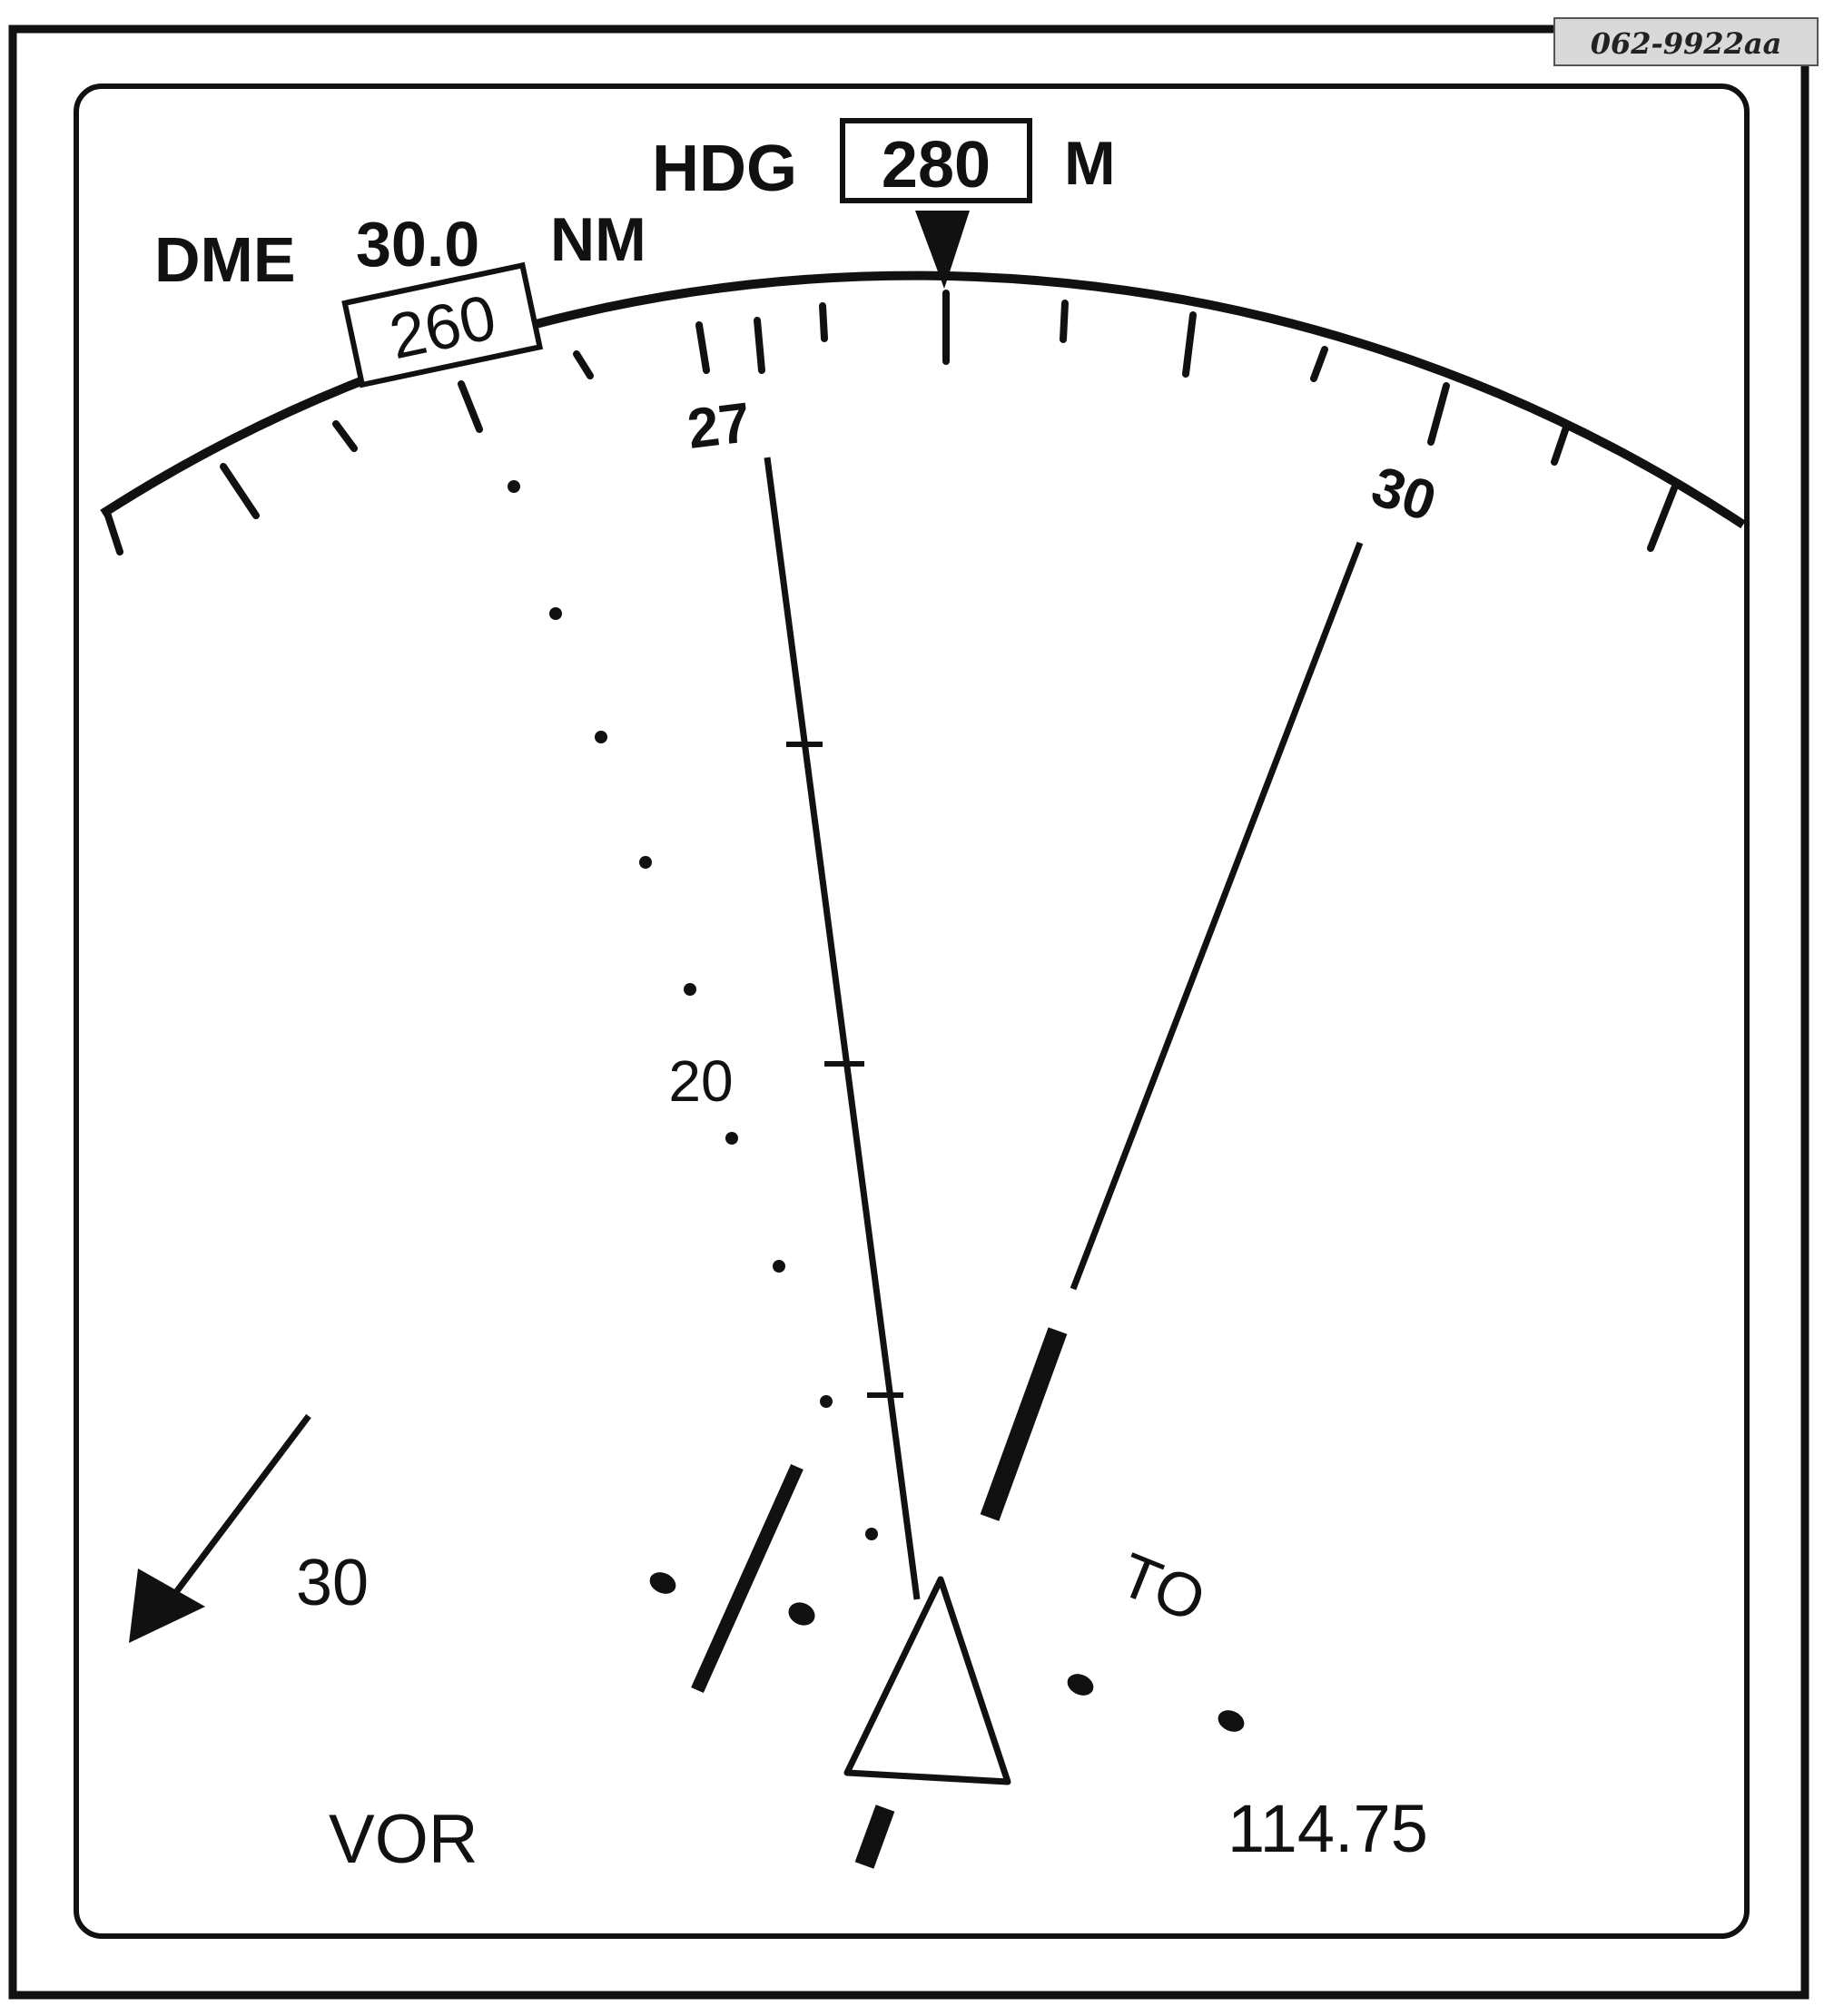 This screenshot has height=2016, width=1824. What do you see at coordinates (1024, 1424) in the screenshot?
I see `cdi-bar-upper` at bounding box center [1024, 1424].